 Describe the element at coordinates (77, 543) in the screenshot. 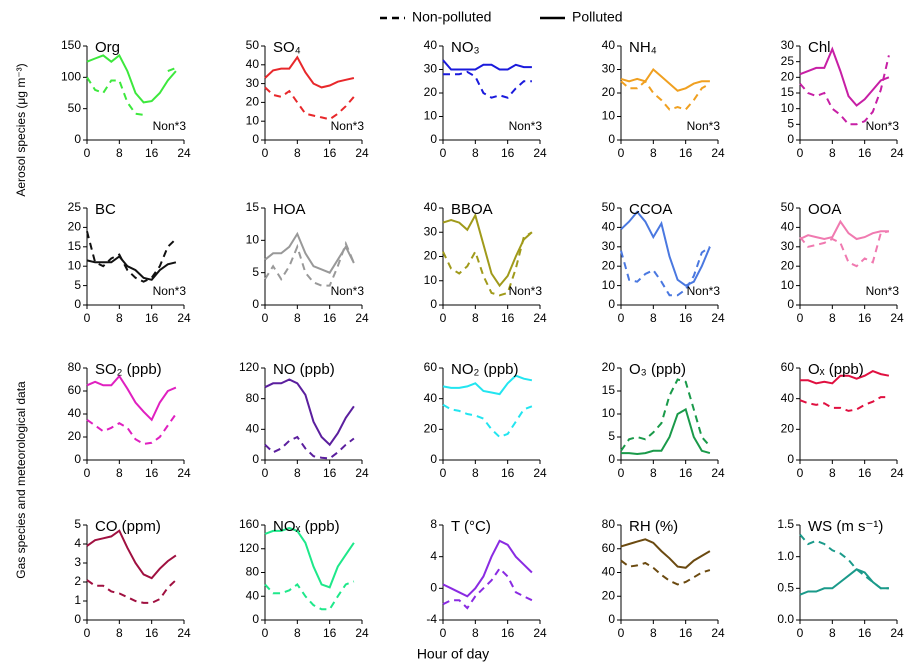

I see `y-tick-label: 4` at that location.